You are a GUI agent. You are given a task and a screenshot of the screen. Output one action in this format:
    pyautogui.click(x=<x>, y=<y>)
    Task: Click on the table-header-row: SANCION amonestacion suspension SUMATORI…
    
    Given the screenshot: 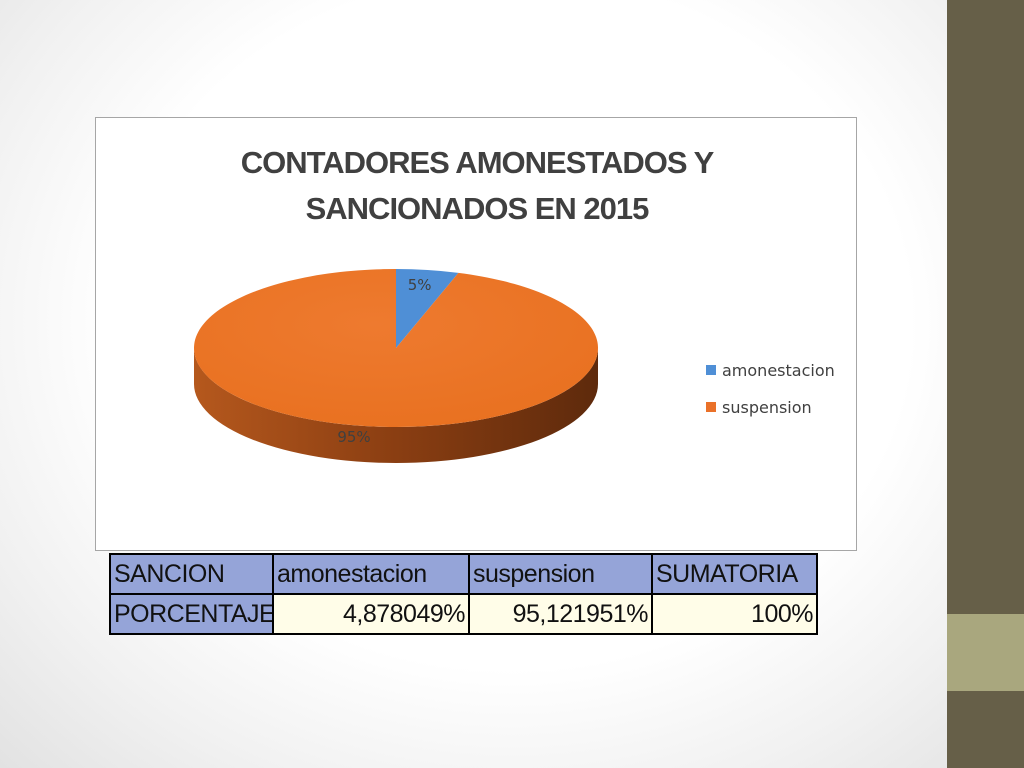 What is the action you would take?
    pyautogui.click(x=463, y=574)
    